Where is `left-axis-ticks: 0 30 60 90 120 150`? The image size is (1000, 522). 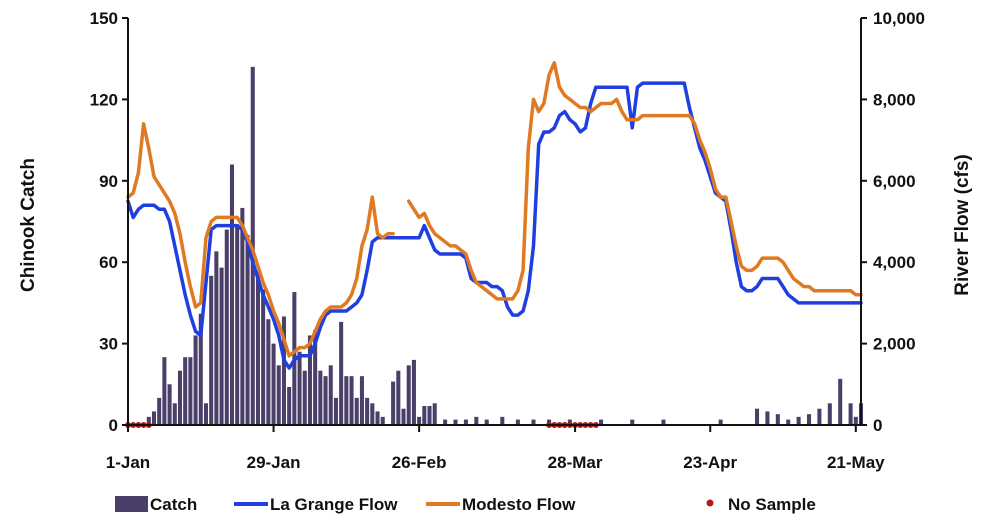
left-axis-ticks: 0 30 60 90 120 150 is located at coordinates (109, 222).